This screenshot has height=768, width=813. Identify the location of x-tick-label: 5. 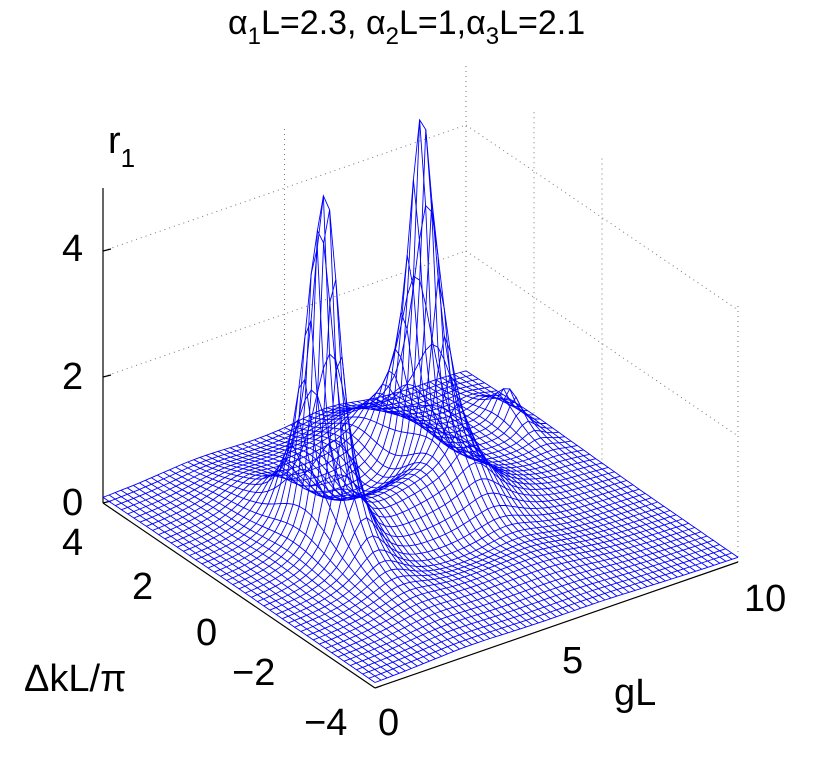
(573, 661).